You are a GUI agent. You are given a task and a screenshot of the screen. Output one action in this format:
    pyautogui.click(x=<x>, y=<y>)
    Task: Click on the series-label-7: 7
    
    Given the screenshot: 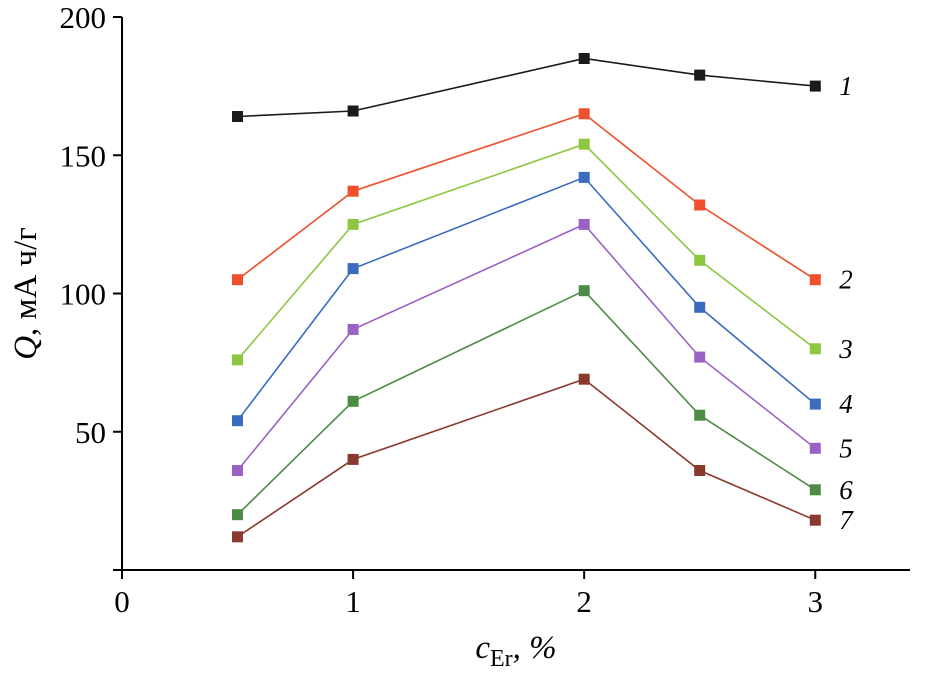 What is the action you would take?
    pyautogui.click(x=846, y=520)
    